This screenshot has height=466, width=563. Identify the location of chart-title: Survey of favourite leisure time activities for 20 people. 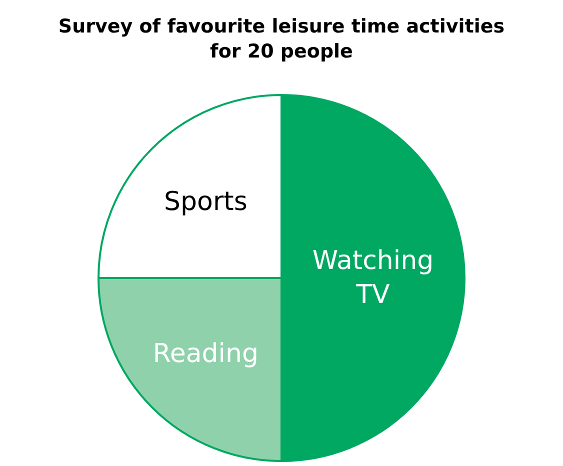
(281, 39).